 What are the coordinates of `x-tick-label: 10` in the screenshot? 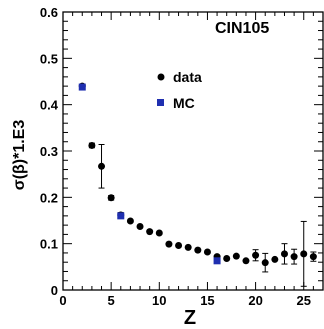 It's located at (159, 300).